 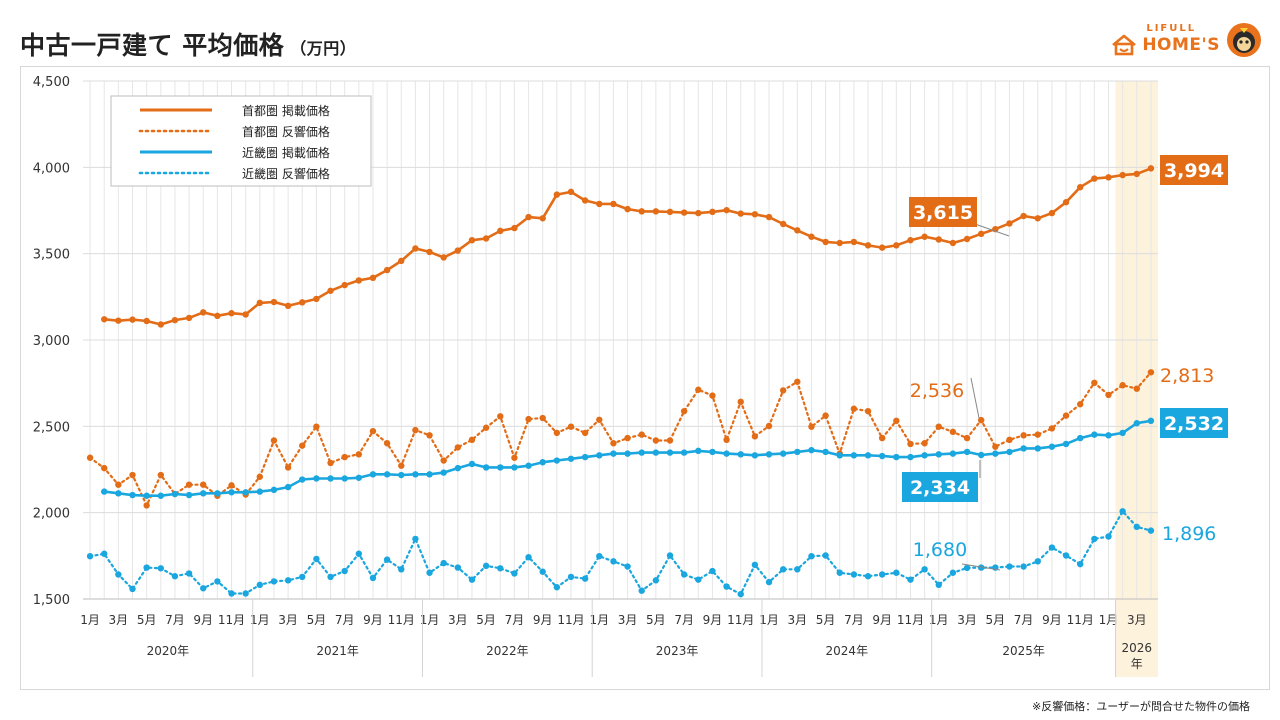 What do you see at coordinates (152, 45) in the screenshot?
I see `chart-title-text: 中古一戸建て 平均価格` at bounding box center [152, 45].